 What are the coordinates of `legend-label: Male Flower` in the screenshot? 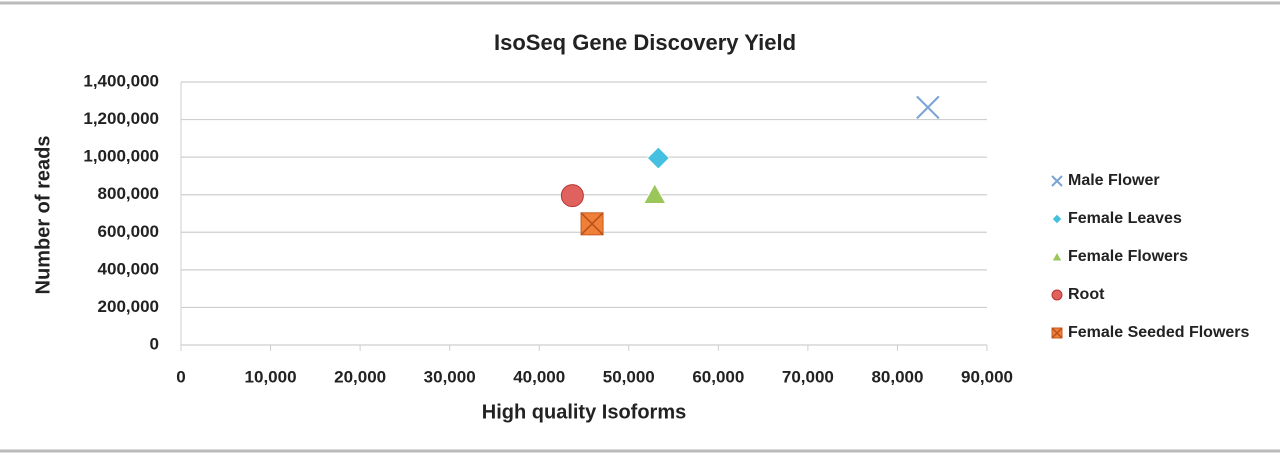 It's located at (1114, 180).